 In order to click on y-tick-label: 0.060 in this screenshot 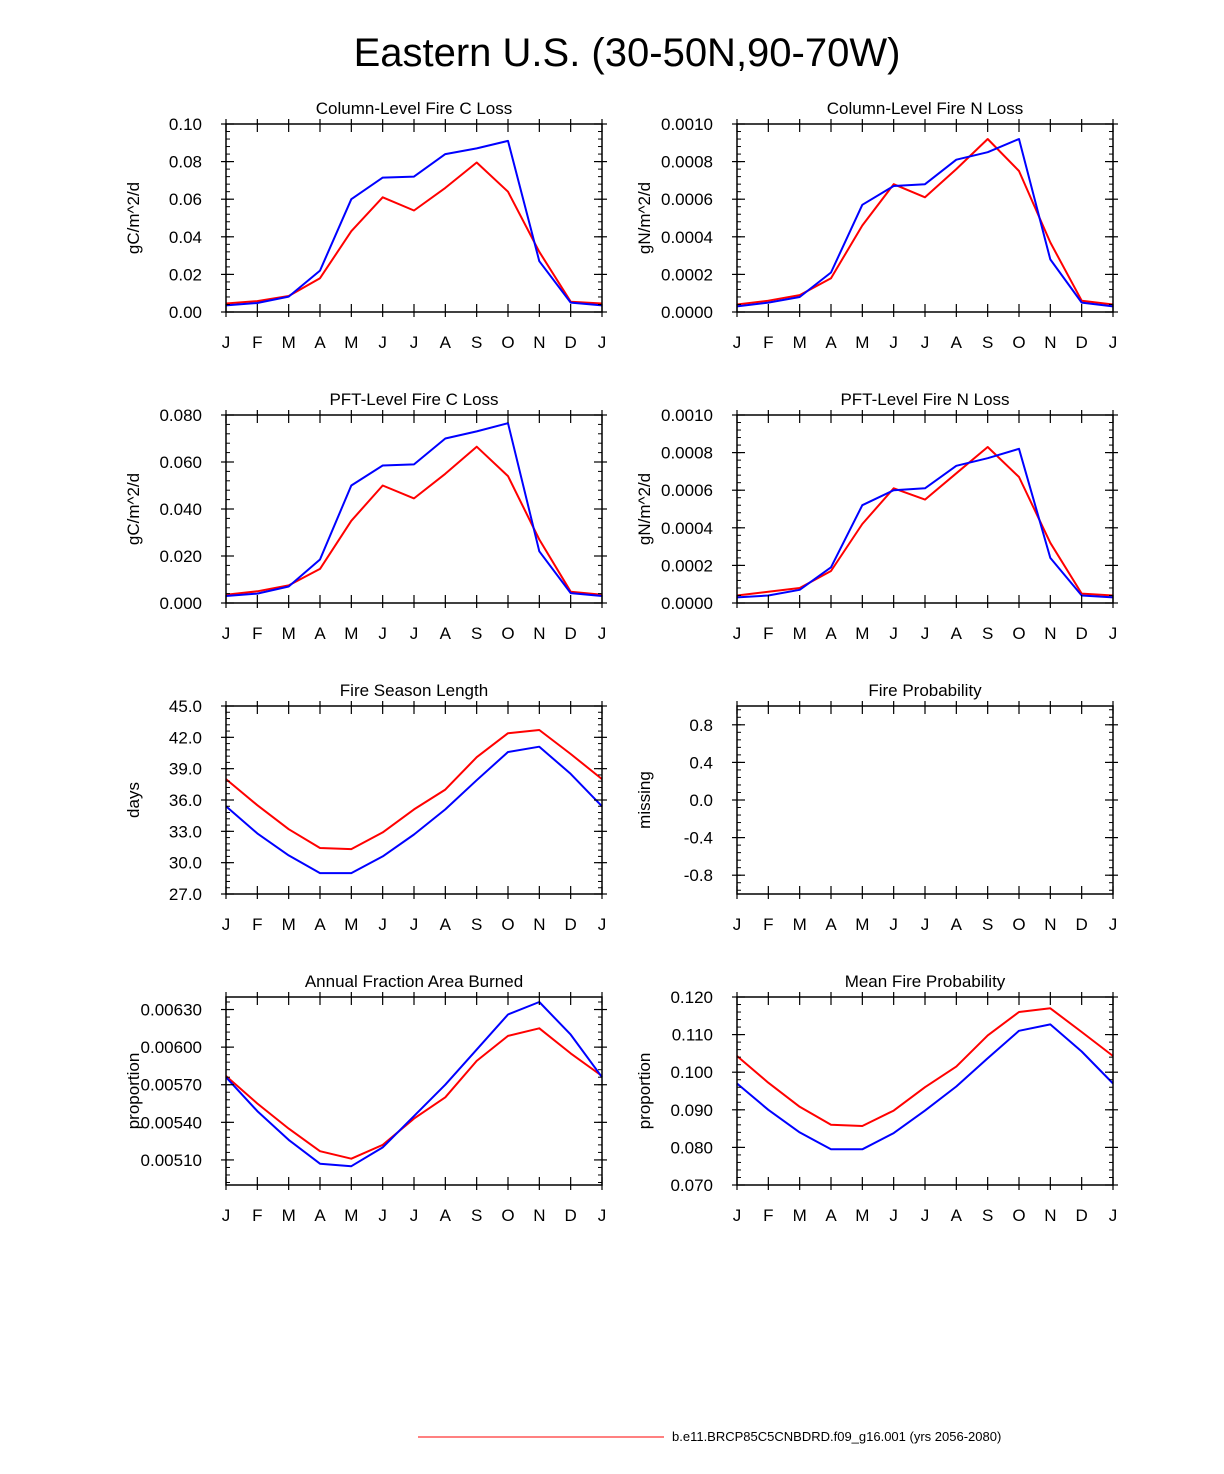, I will do `click(180, 462)`.